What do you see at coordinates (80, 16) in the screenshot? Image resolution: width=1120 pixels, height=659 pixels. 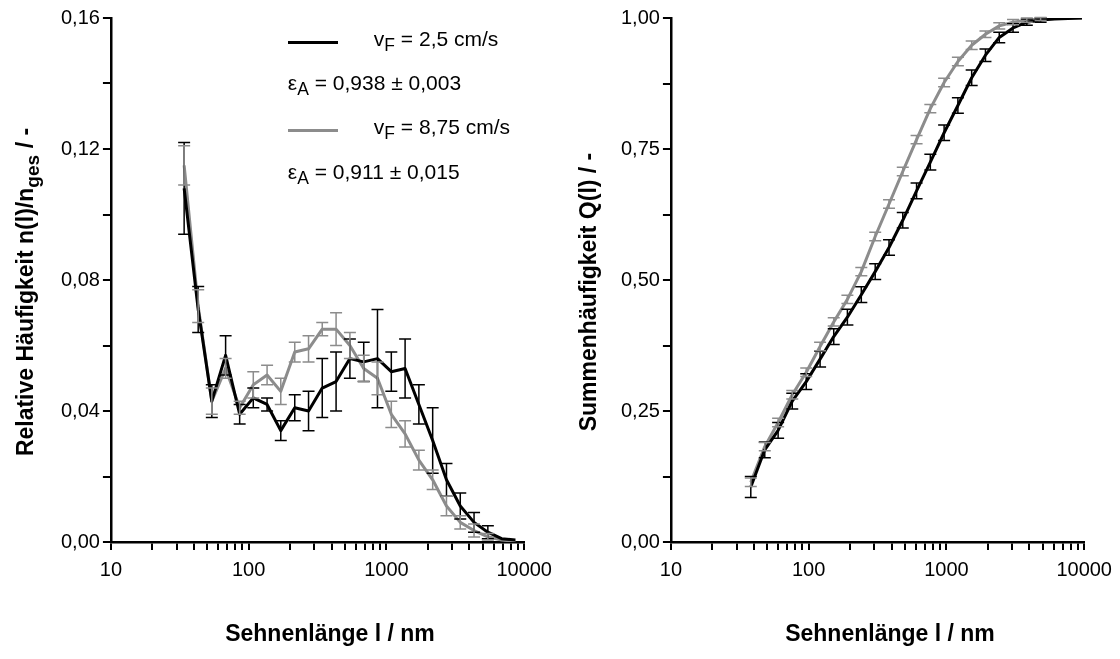 I see `y-tick-label: 0,16` at bounding box center [80, 16].